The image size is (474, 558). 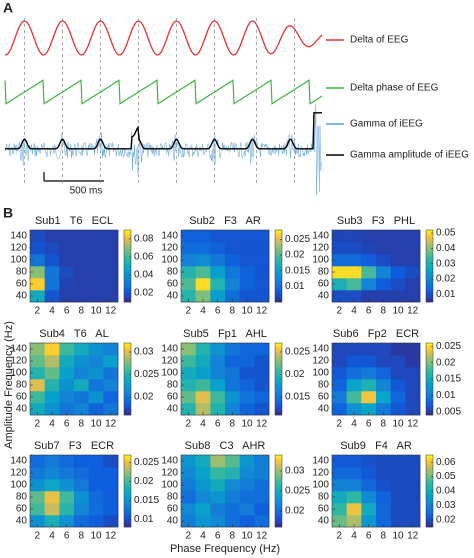 I want to click on plot-frame, so click(x=376, y=379).